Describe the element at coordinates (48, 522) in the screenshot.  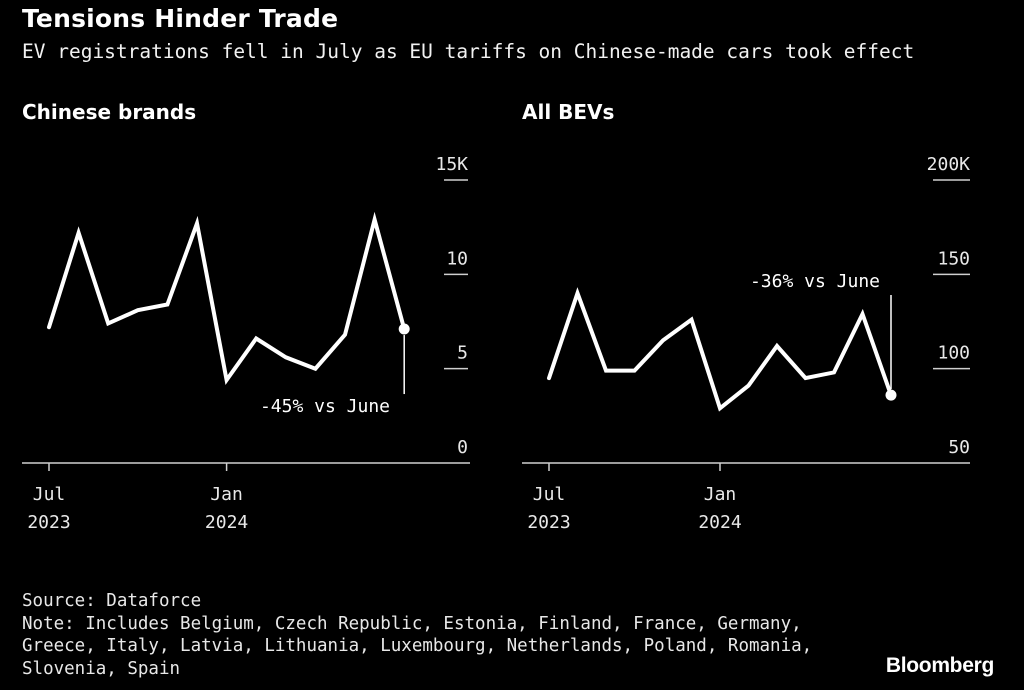
I see `panel-1-xtick-label-0-line2: 2023` at that location.